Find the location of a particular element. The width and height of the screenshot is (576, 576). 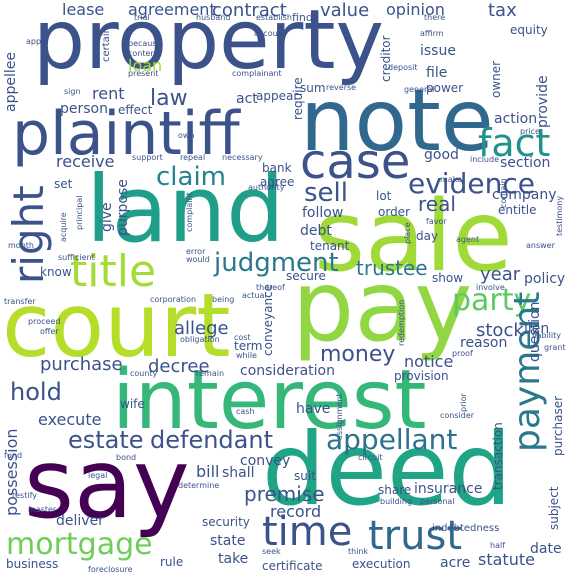

word-party: party is located at coordinates (492, 300).